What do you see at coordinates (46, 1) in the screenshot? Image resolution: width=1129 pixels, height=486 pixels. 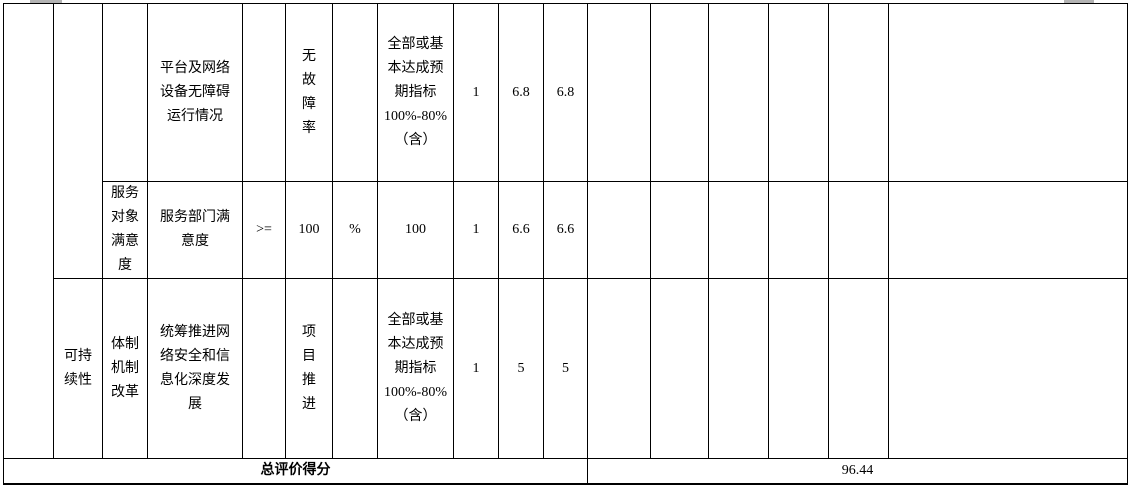 I see `clipped-top-artifact-left` at bounding box center [46, 1].